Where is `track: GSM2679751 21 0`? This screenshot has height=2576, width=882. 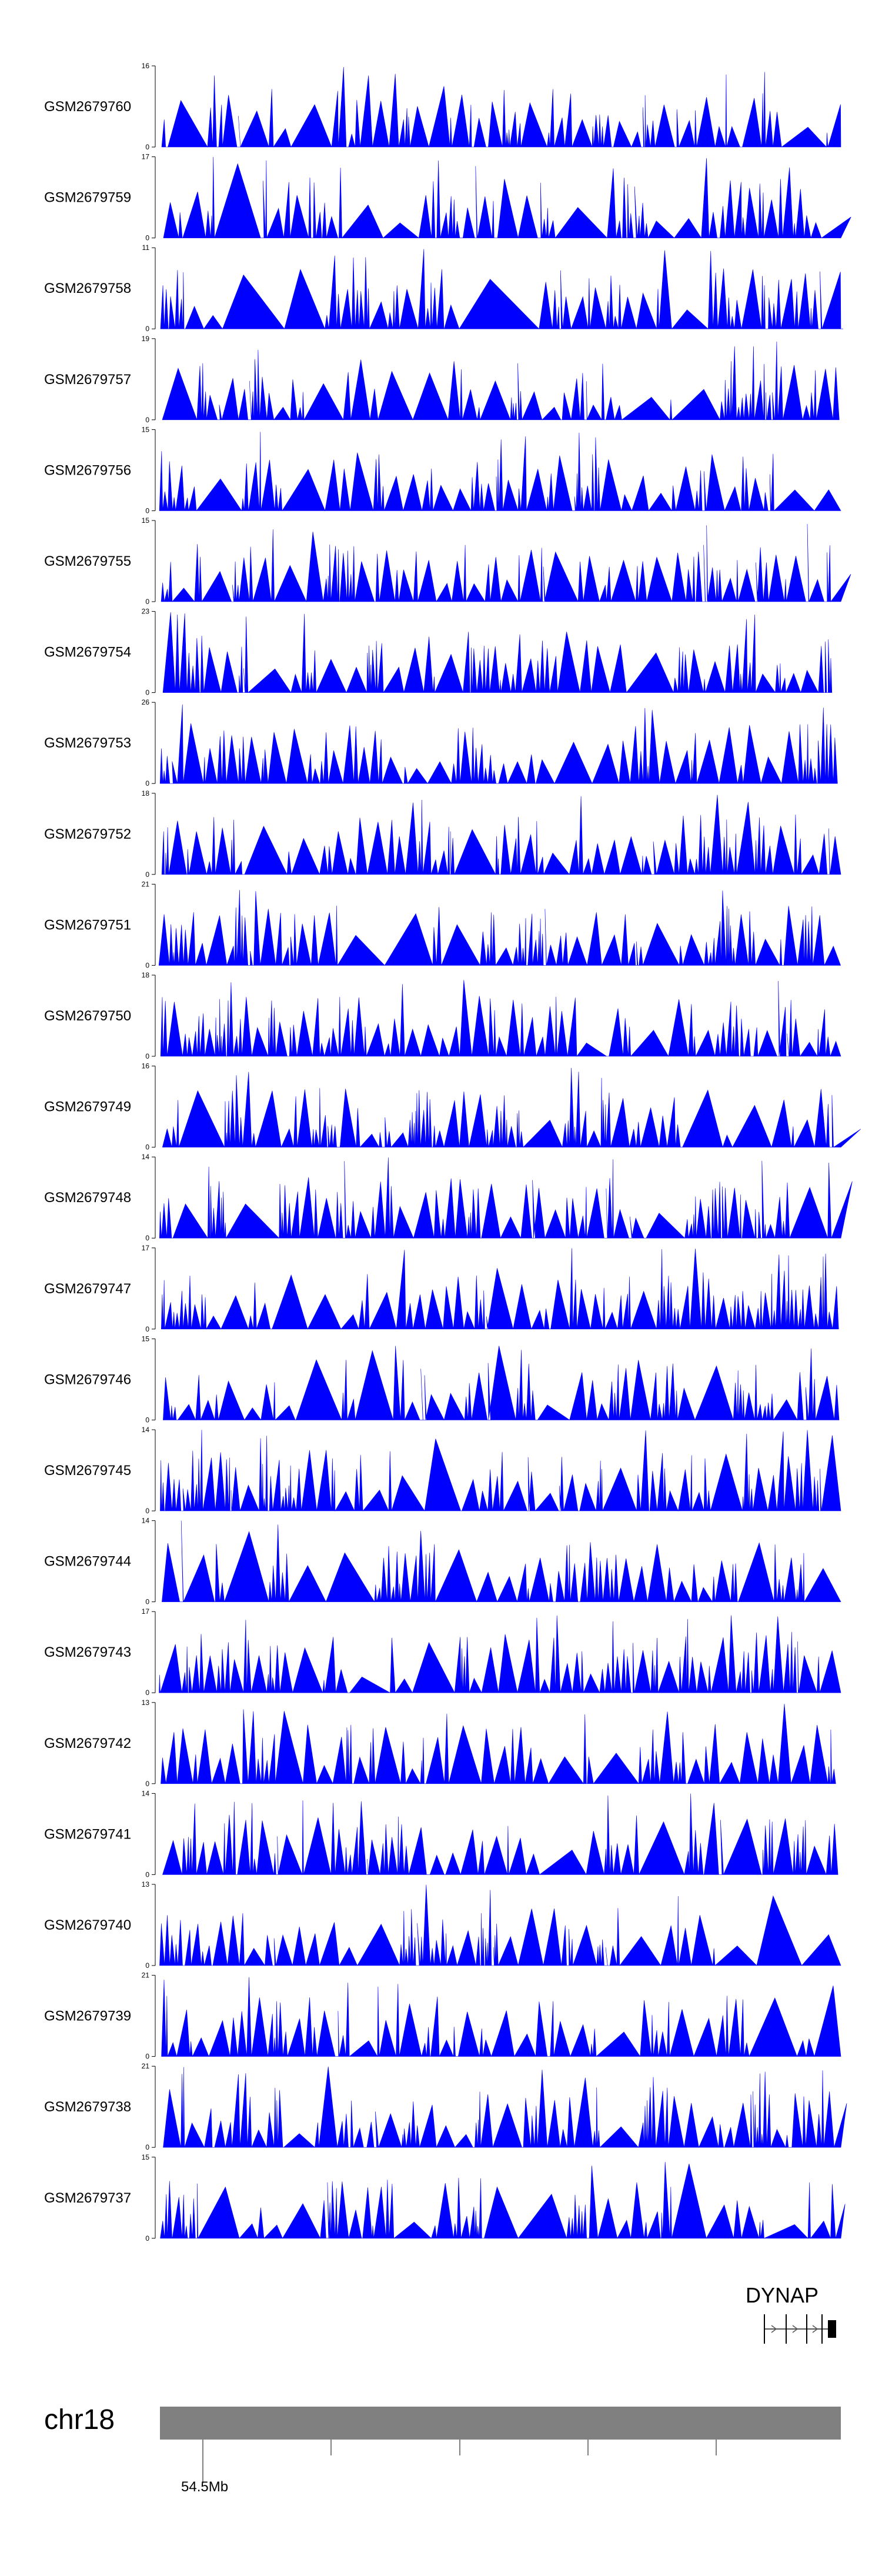
track: GSM2679751 21 0 is located at coordinates (442, 924).